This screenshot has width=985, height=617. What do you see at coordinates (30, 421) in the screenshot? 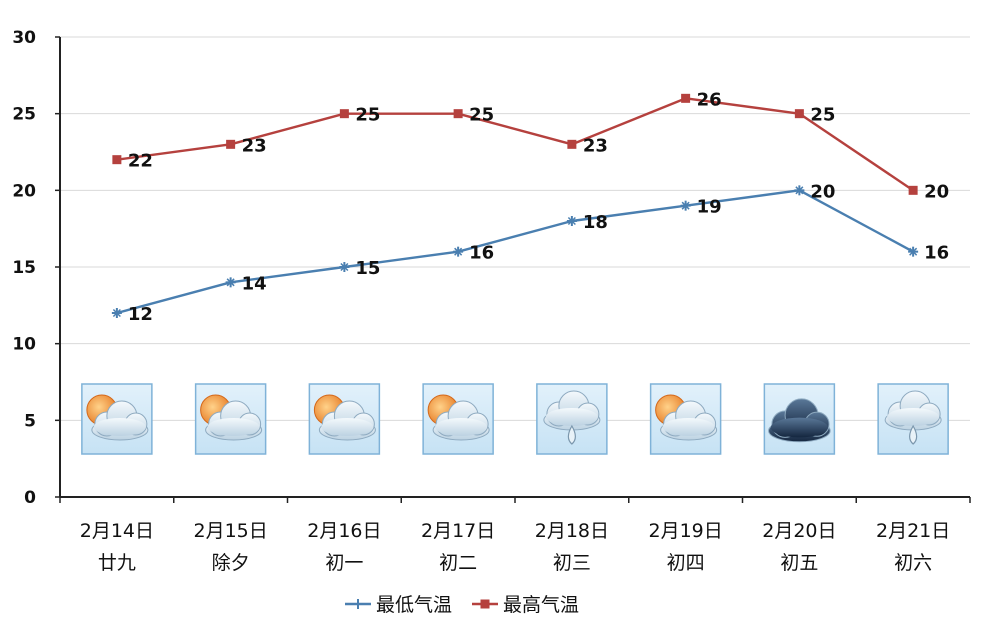
I see `y-tick-label: 5` at bounding box center [30, 421].